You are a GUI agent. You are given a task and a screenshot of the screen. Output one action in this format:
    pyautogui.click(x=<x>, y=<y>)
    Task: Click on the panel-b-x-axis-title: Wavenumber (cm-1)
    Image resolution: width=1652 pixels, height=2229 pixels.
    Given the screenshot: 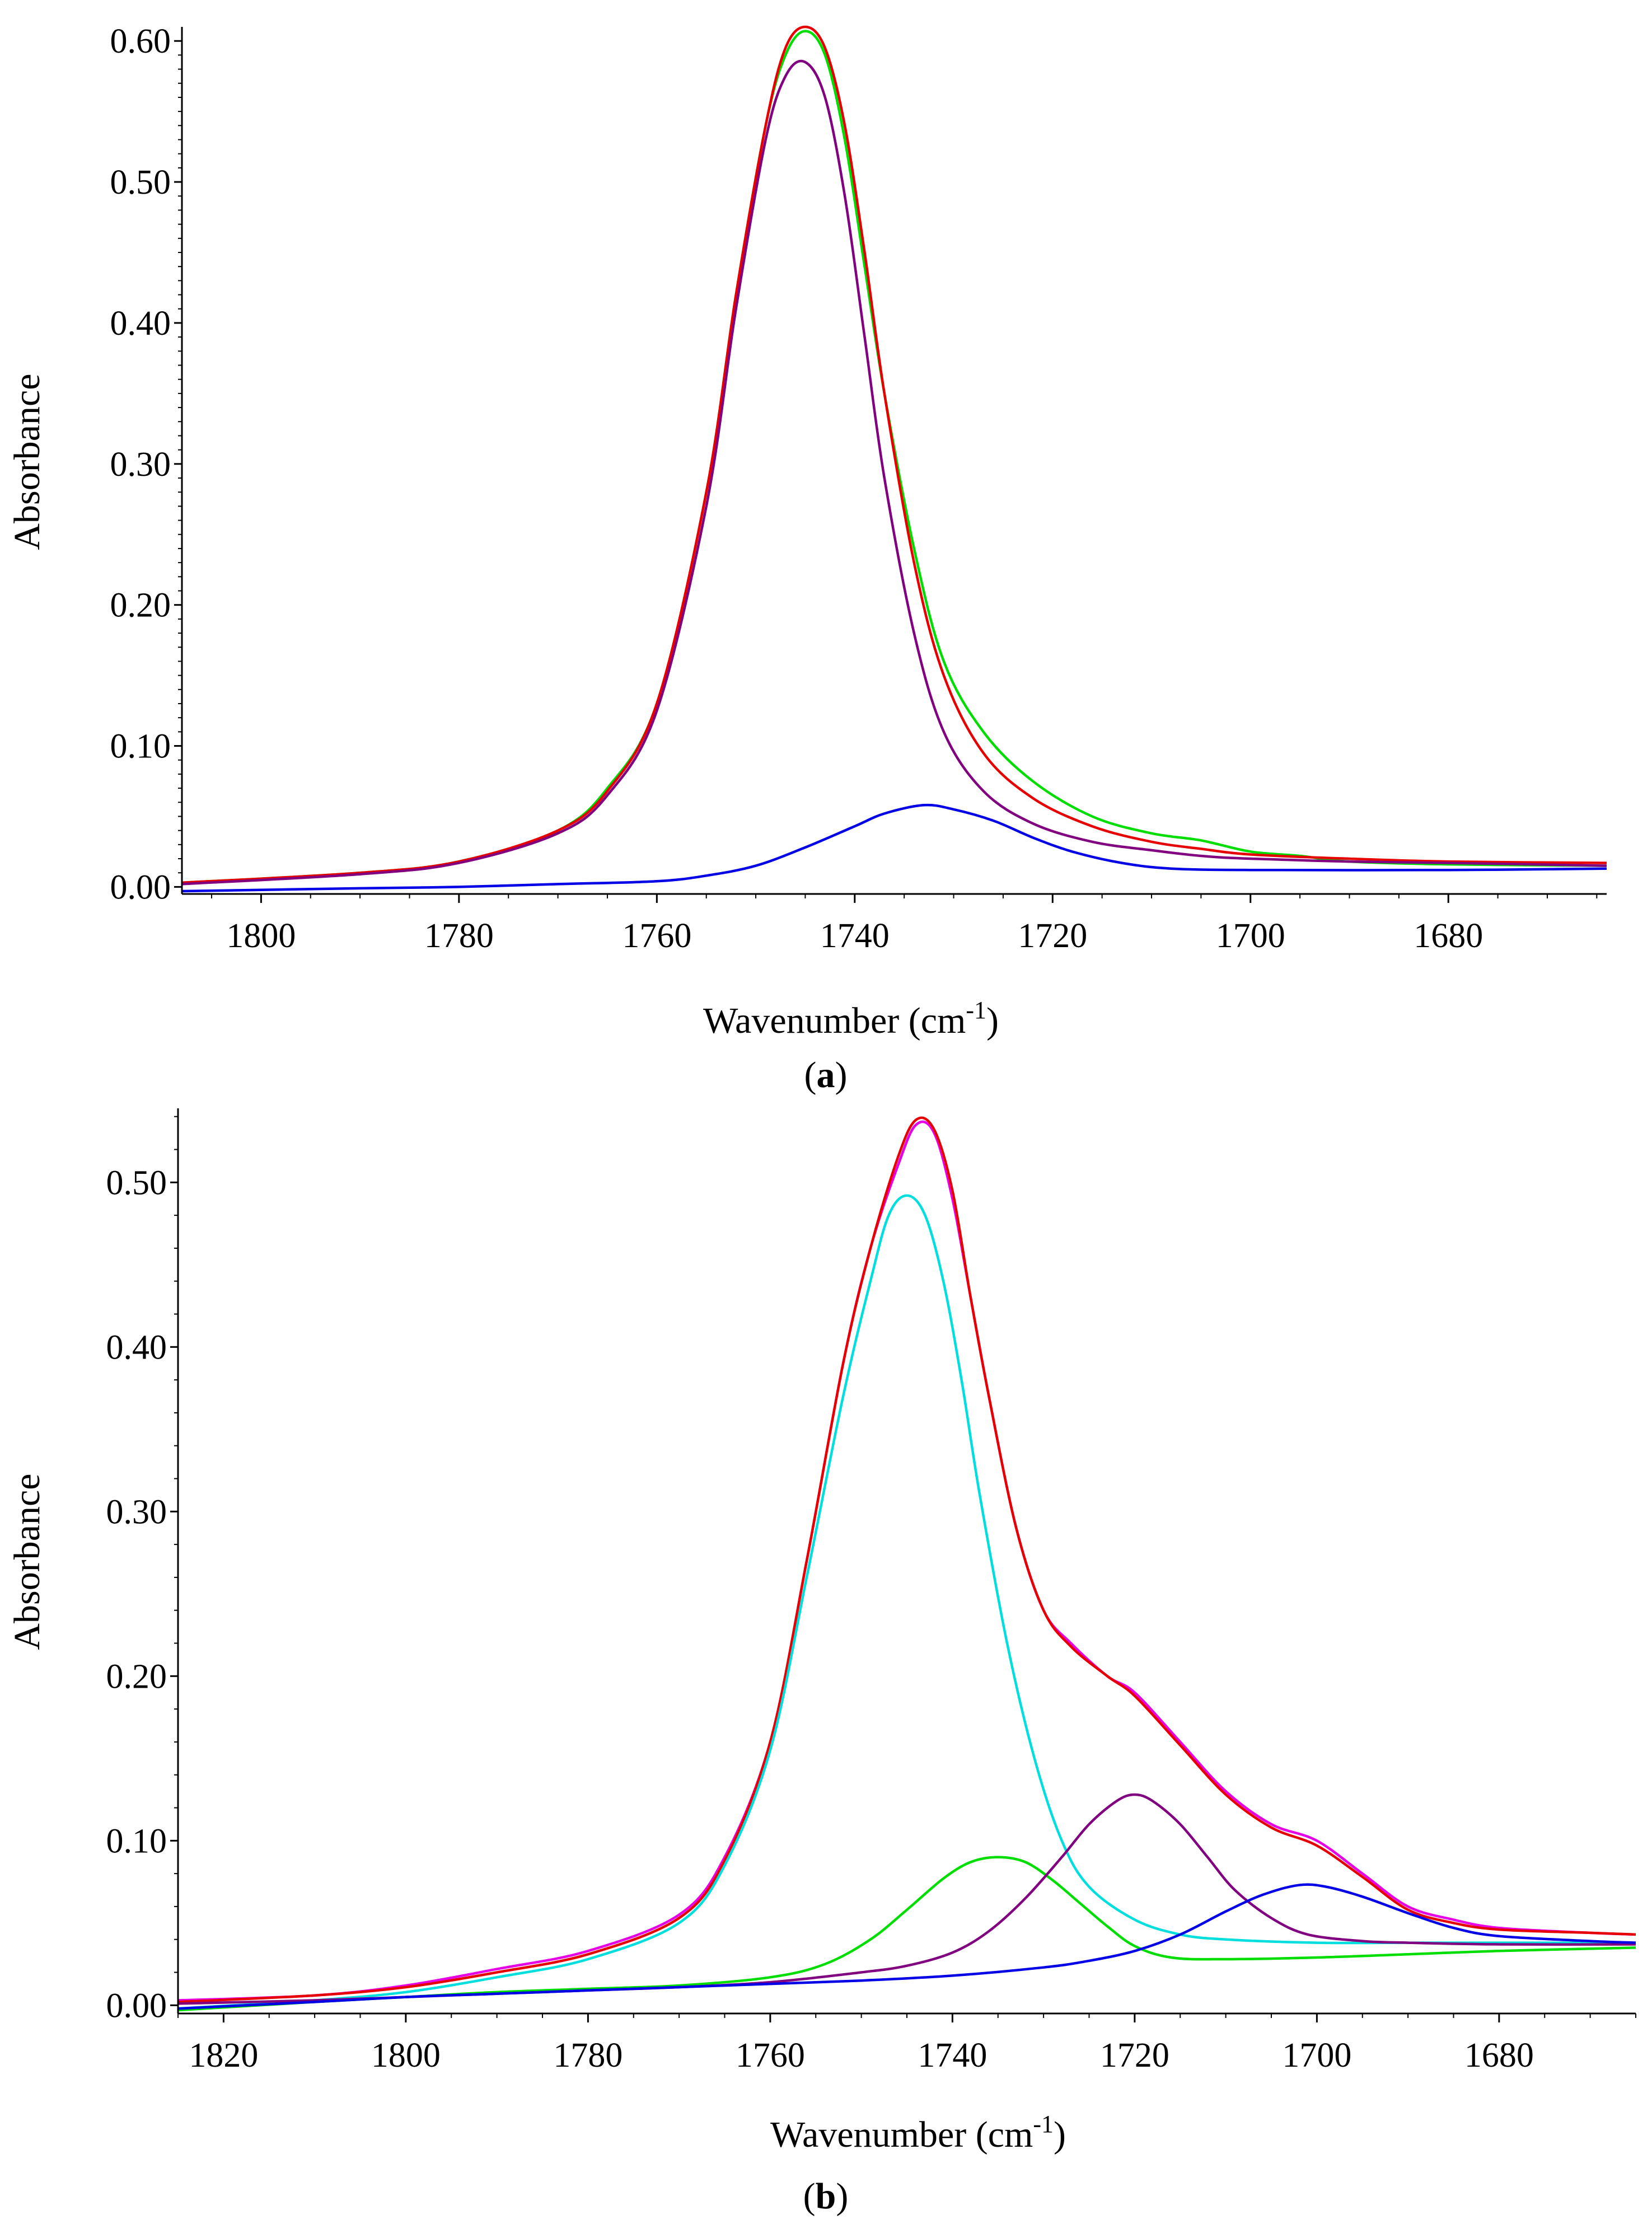 What is the action you would take?
    pyautogui.click(x=918, y=2132)
    